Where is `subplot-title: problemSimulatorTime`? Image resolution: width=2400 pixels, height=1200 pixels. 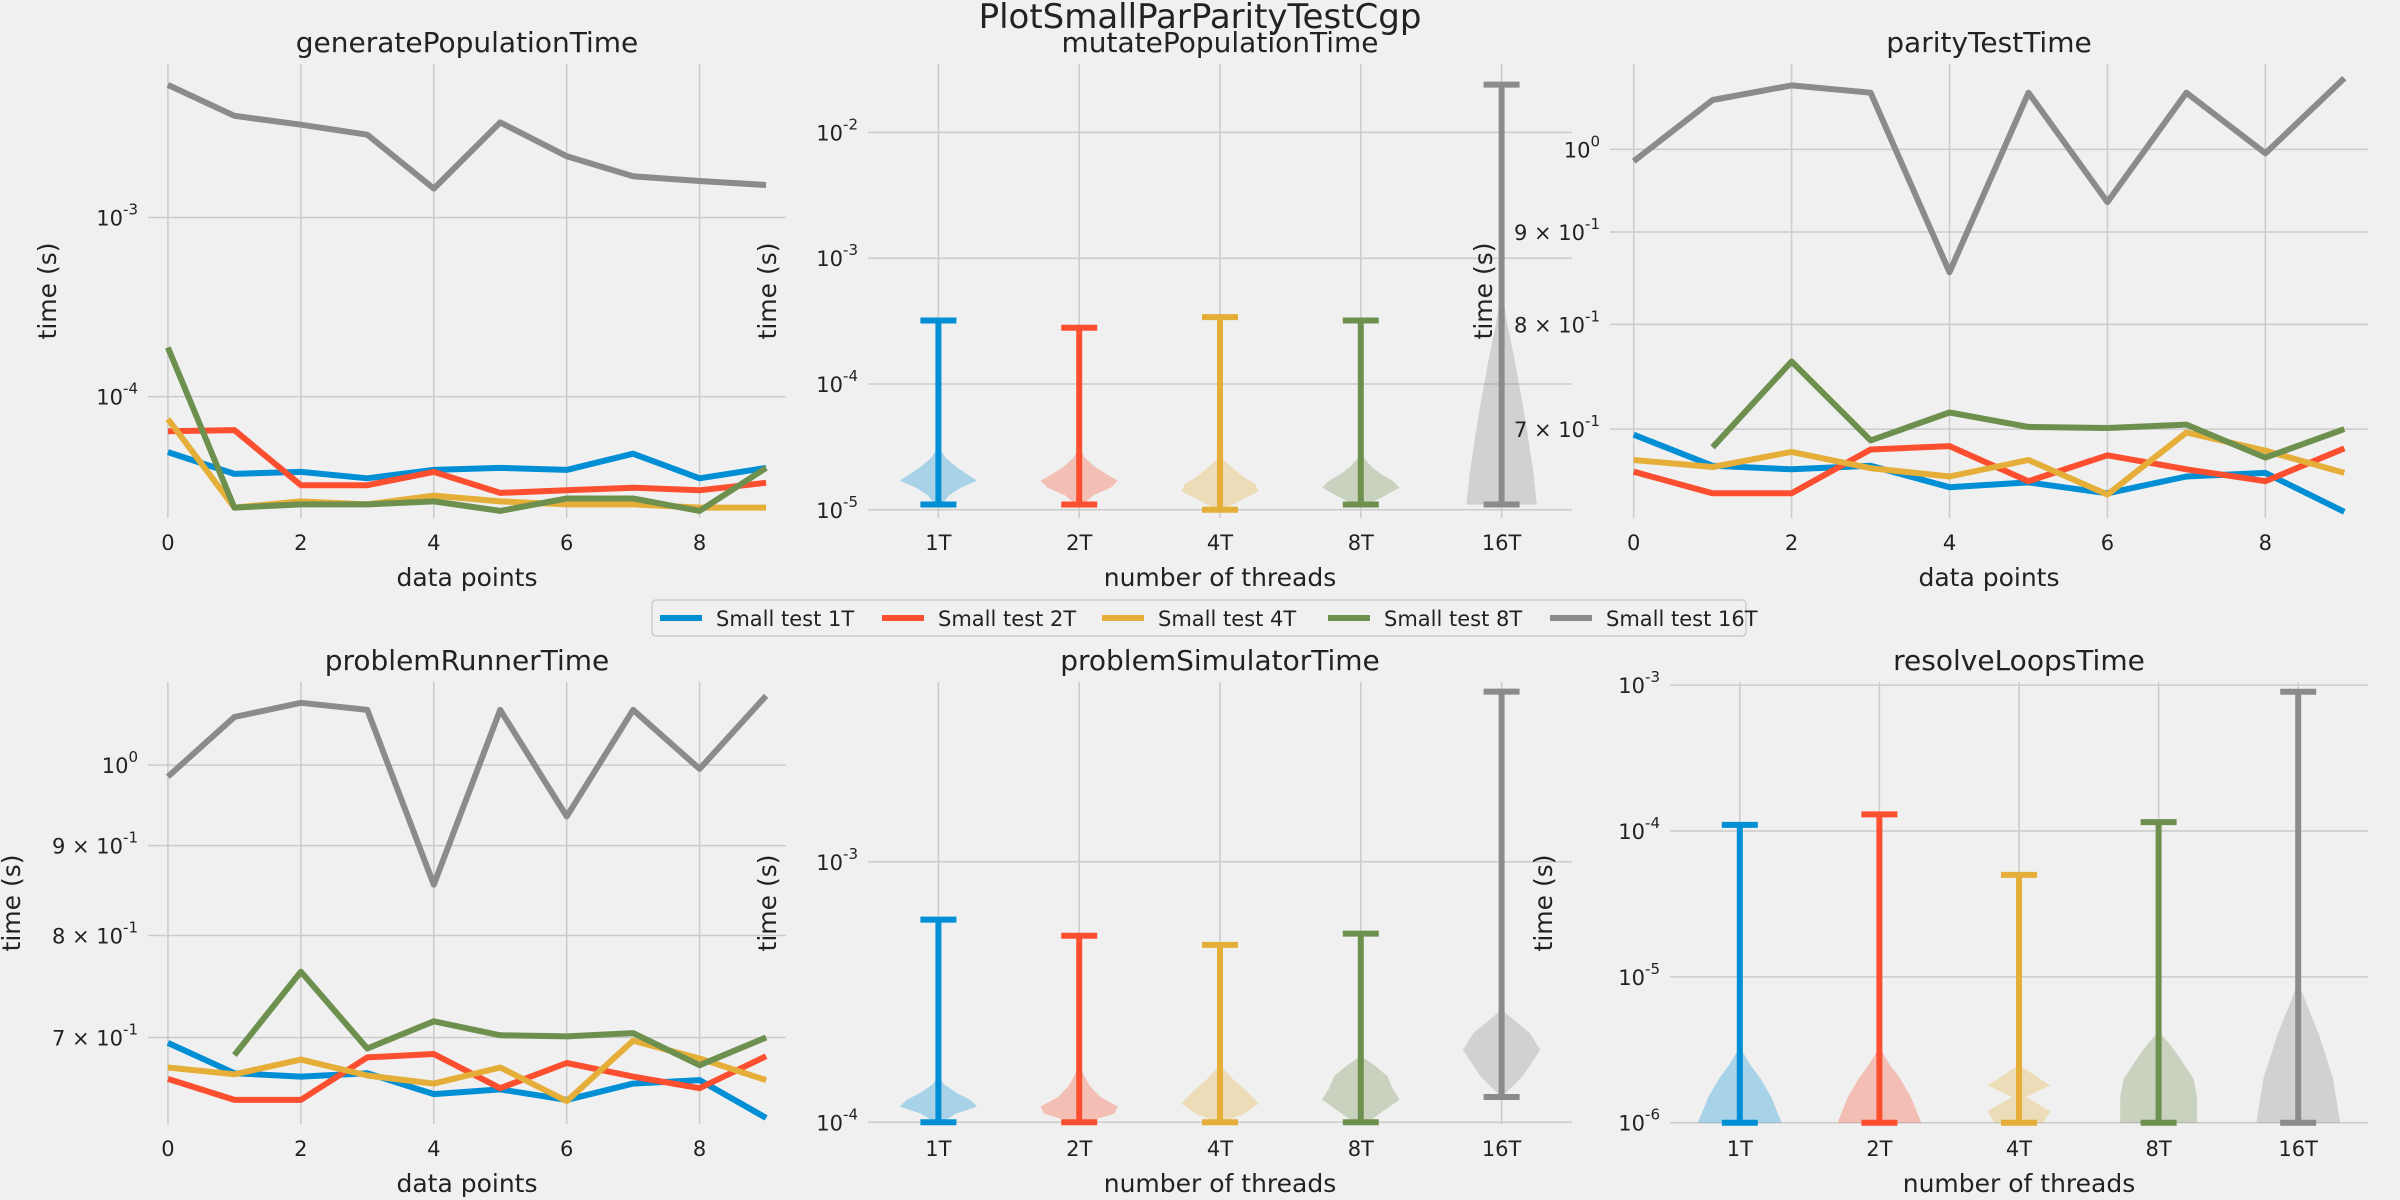
subplot-title: problemSimulatorTime is located at coordinates (1220, 660).